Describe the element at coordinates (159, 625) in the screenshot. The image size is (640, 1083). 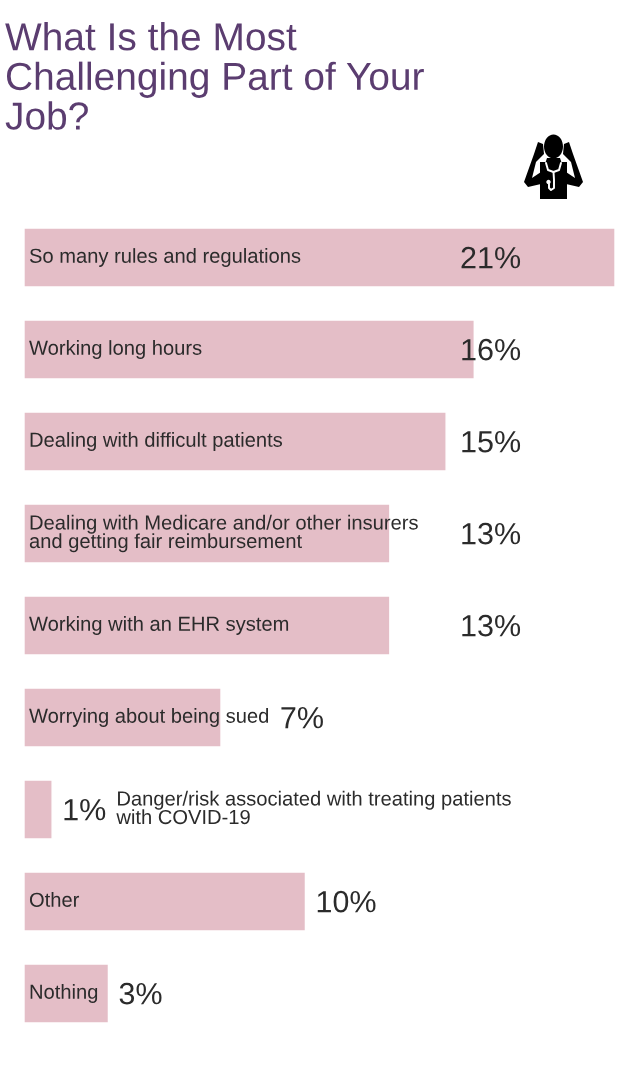
I see `y-tick-label: Working with an EHR system` at that location.